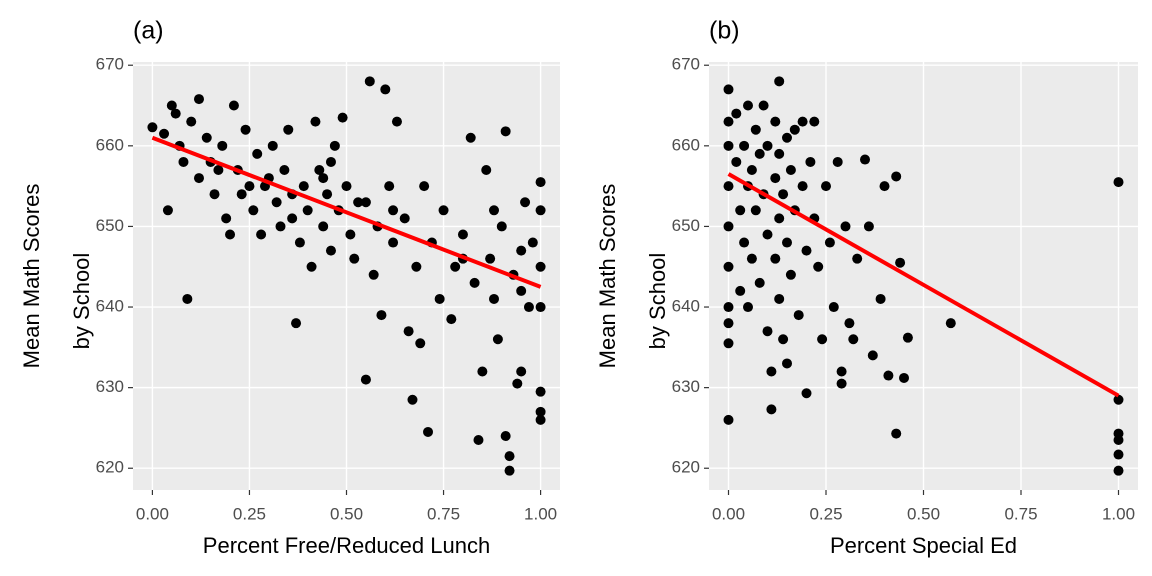 This screenshot has height=576, width=1152. Describe the element at coordinates (923, 513) in the screenshot. I see `x-tick-label: 0.50` at that location.